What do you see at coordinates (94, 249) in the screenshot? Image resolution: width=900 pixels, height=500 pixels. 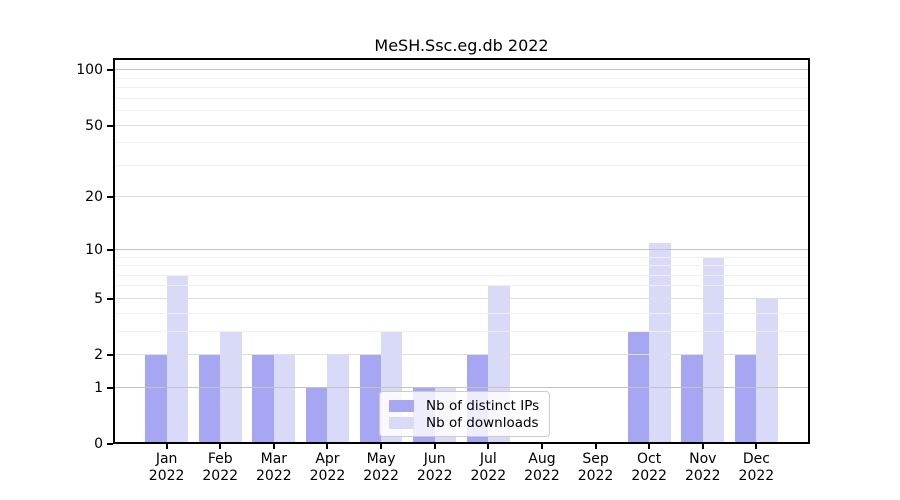 I see `y-tick-label: 10` at bounding box center [94, 249].